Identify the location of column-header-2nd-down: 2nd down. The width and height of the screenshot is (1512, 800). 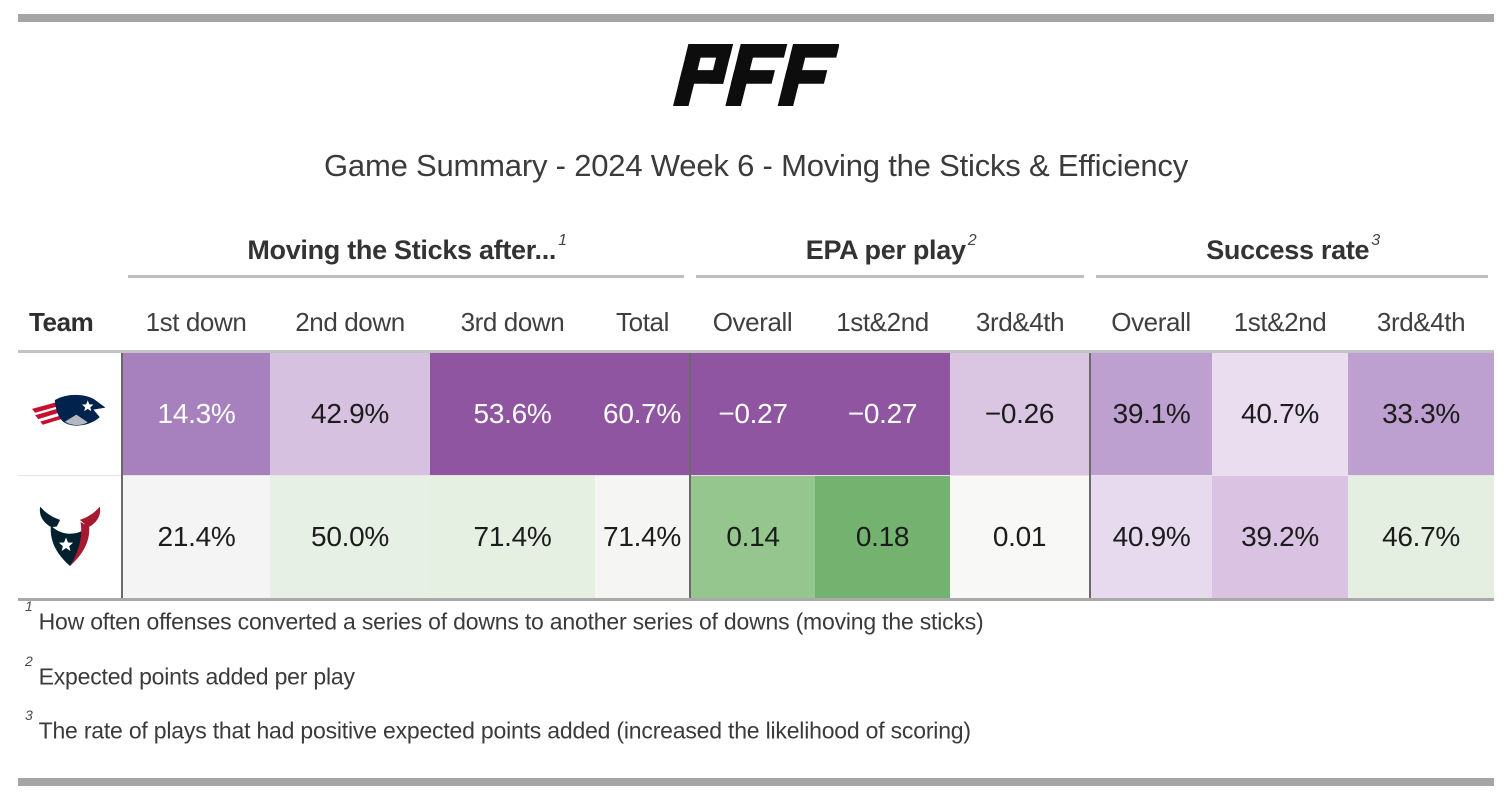
(350, 322).